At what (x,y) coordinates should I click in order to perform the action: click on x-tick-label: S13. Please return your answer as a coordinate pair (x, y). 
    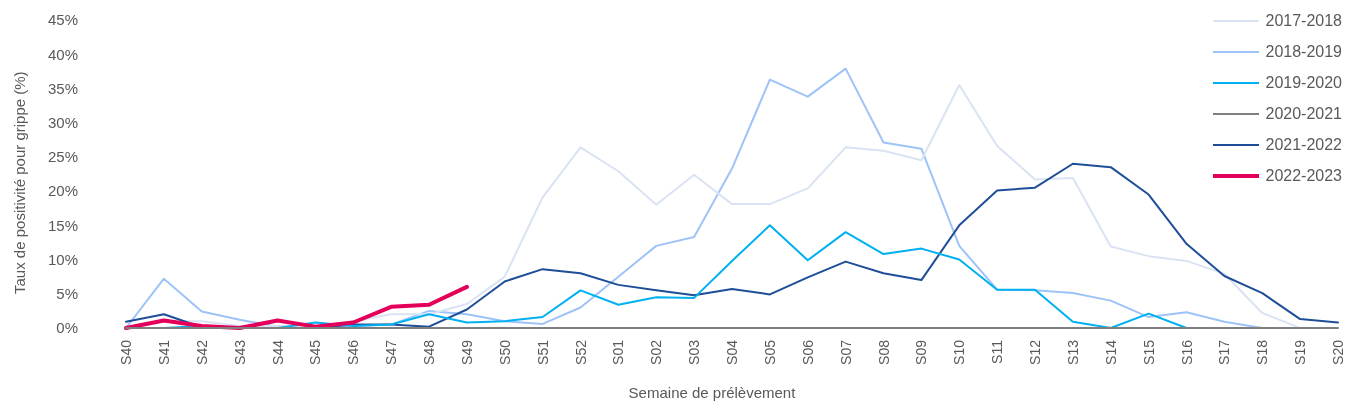
    Looking at the image, I should click on (1072, 352).